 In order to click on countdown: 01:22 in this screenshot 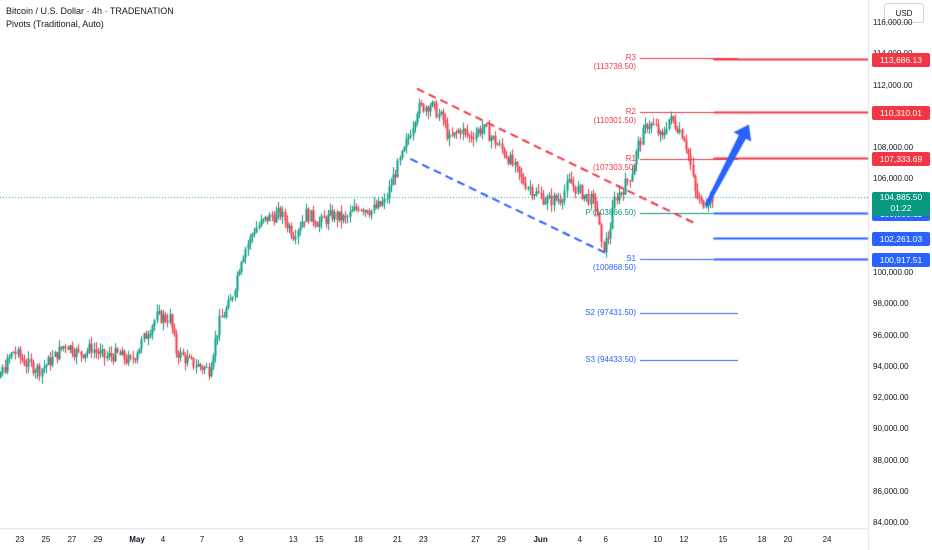, I will do `click(901, 207)`.